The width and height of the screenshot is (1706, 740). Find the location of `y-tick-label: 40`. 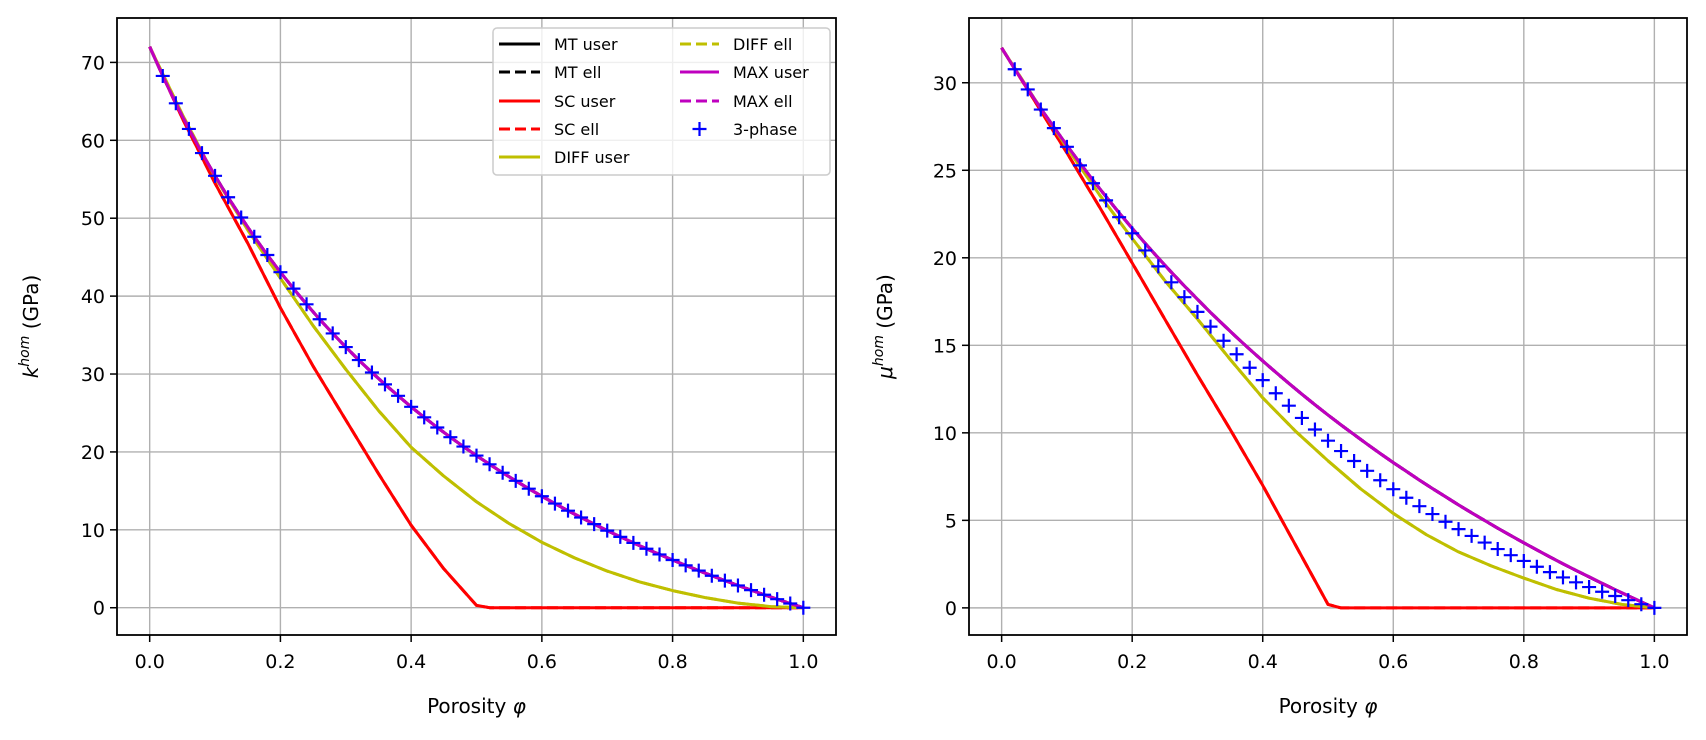

y-tick-label: 40 is located at coordinates (93, 297).